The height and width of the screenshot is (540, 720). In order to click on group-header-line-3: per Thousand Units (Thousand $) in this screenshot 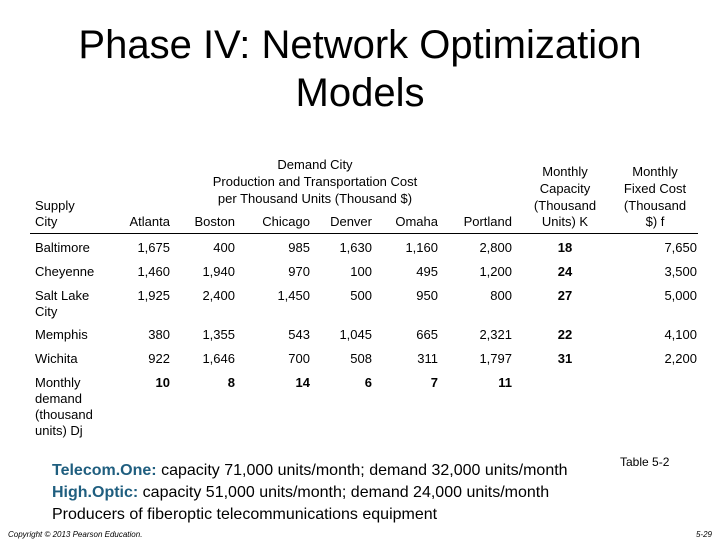, I will do `click(315, 198)`.